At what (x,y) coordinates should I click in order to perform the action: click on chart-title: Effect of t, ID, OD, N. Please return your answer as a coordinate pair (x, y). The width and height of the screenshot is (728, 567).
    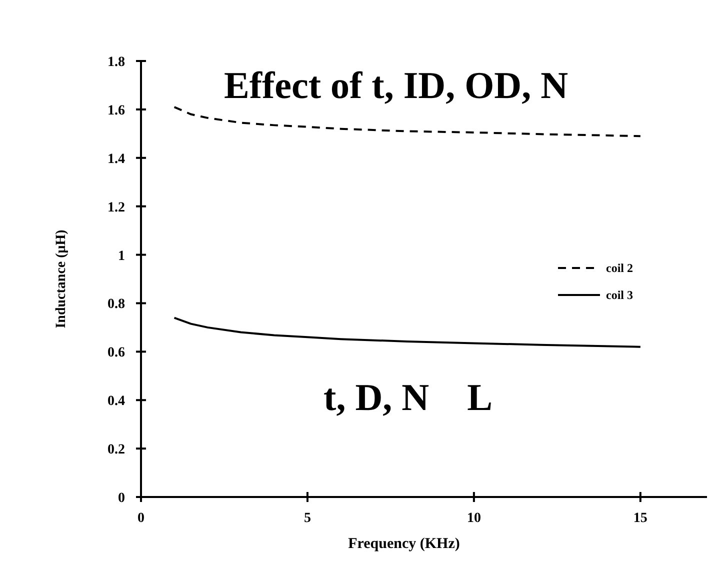
    Looking at the image, I should click on (396, 86).